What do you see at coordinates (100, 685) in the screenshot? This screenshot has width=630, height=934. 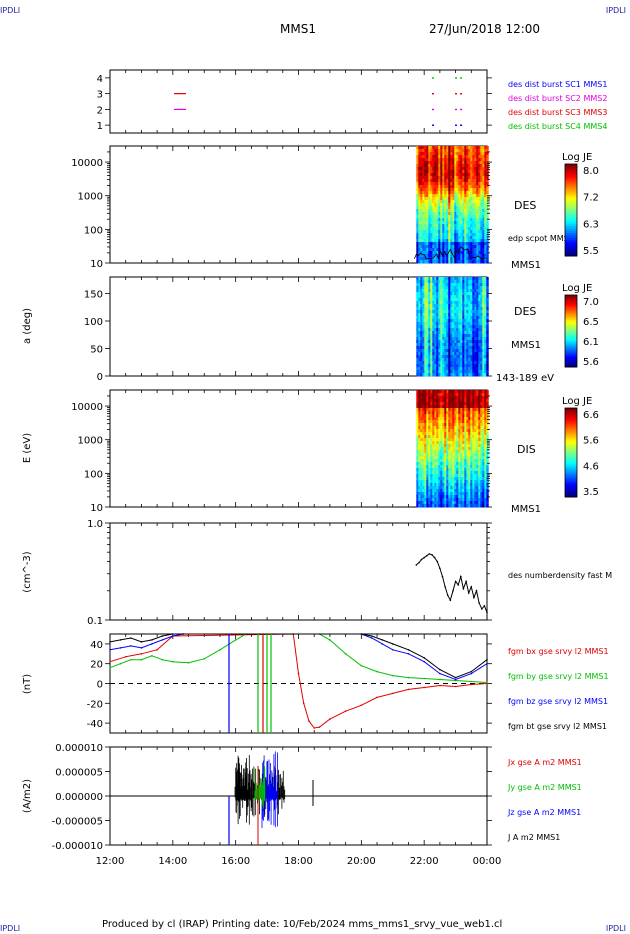 I see `bfield-y-tick-label: 0` at bounding box center [100, 685].